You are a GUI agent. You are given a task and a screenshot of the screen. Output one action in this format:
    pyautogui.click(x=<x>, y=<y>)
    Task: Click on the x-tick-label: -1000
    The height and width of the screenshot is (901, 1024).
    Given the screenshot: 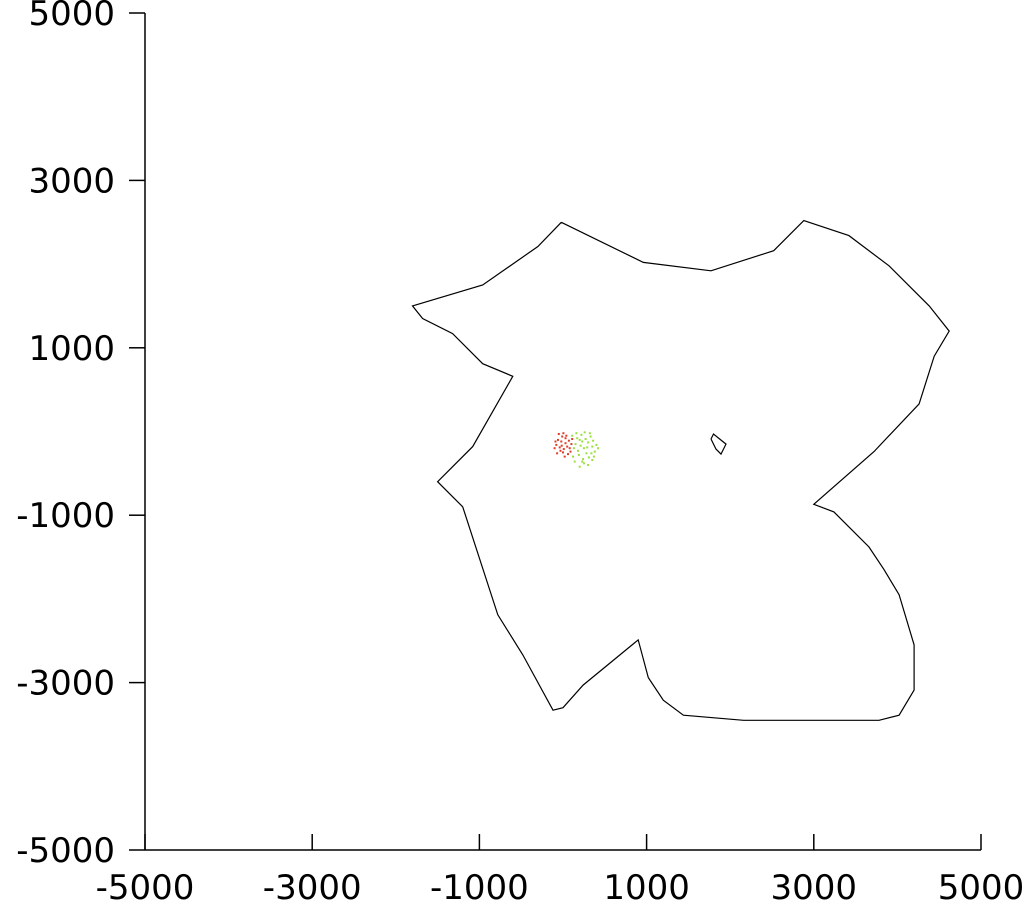 What is the action you would take?
    pyautogui.click(x=479, y=884)
    